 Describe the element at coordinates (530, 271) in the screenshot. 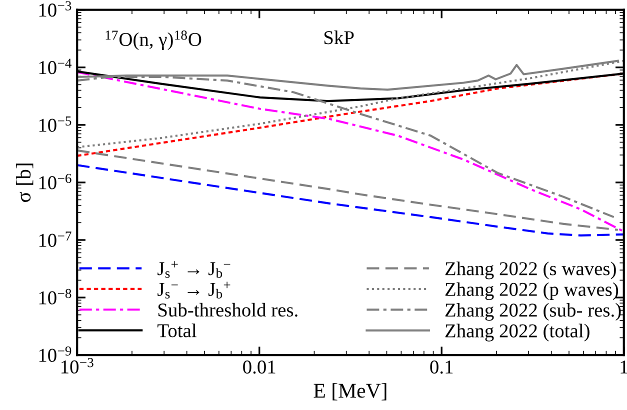

I see `legend-label: Zhang 2022 (s waves)` at that location.